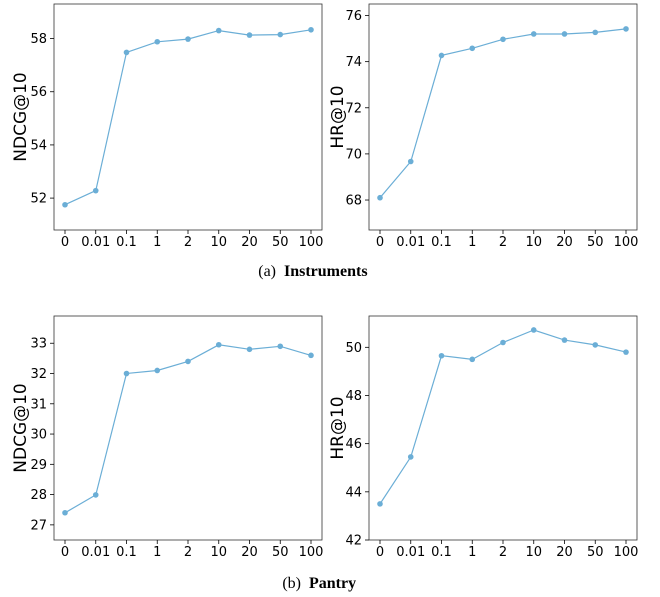 The height and width of the screenshot is (597, 660). What do you see at coordinates (353, 541) in the screenshot?
I see `y-tick-label: 42` at bounding box center [353, 541].